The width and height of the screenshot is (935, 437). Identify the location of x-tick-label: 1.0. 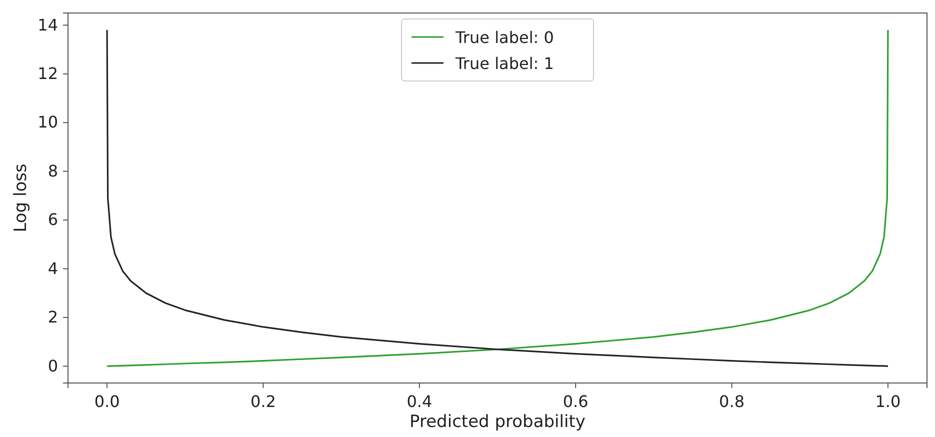
(888, 401).